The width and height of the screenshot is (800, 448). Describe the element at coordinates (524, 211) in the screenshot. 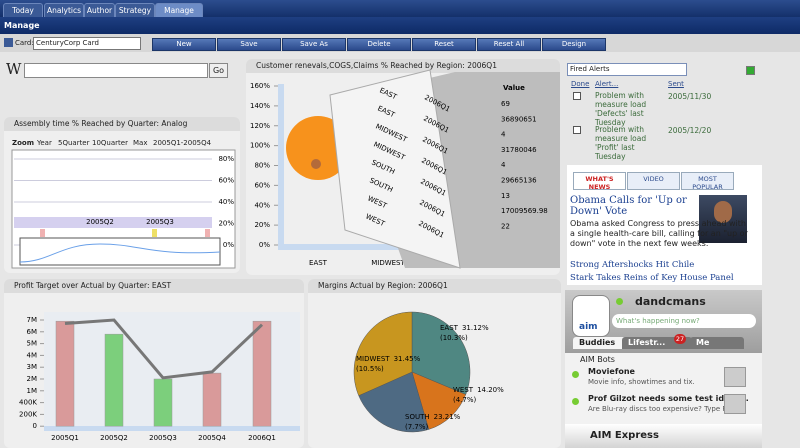

I see `table-value: 17009569.98` at that location.